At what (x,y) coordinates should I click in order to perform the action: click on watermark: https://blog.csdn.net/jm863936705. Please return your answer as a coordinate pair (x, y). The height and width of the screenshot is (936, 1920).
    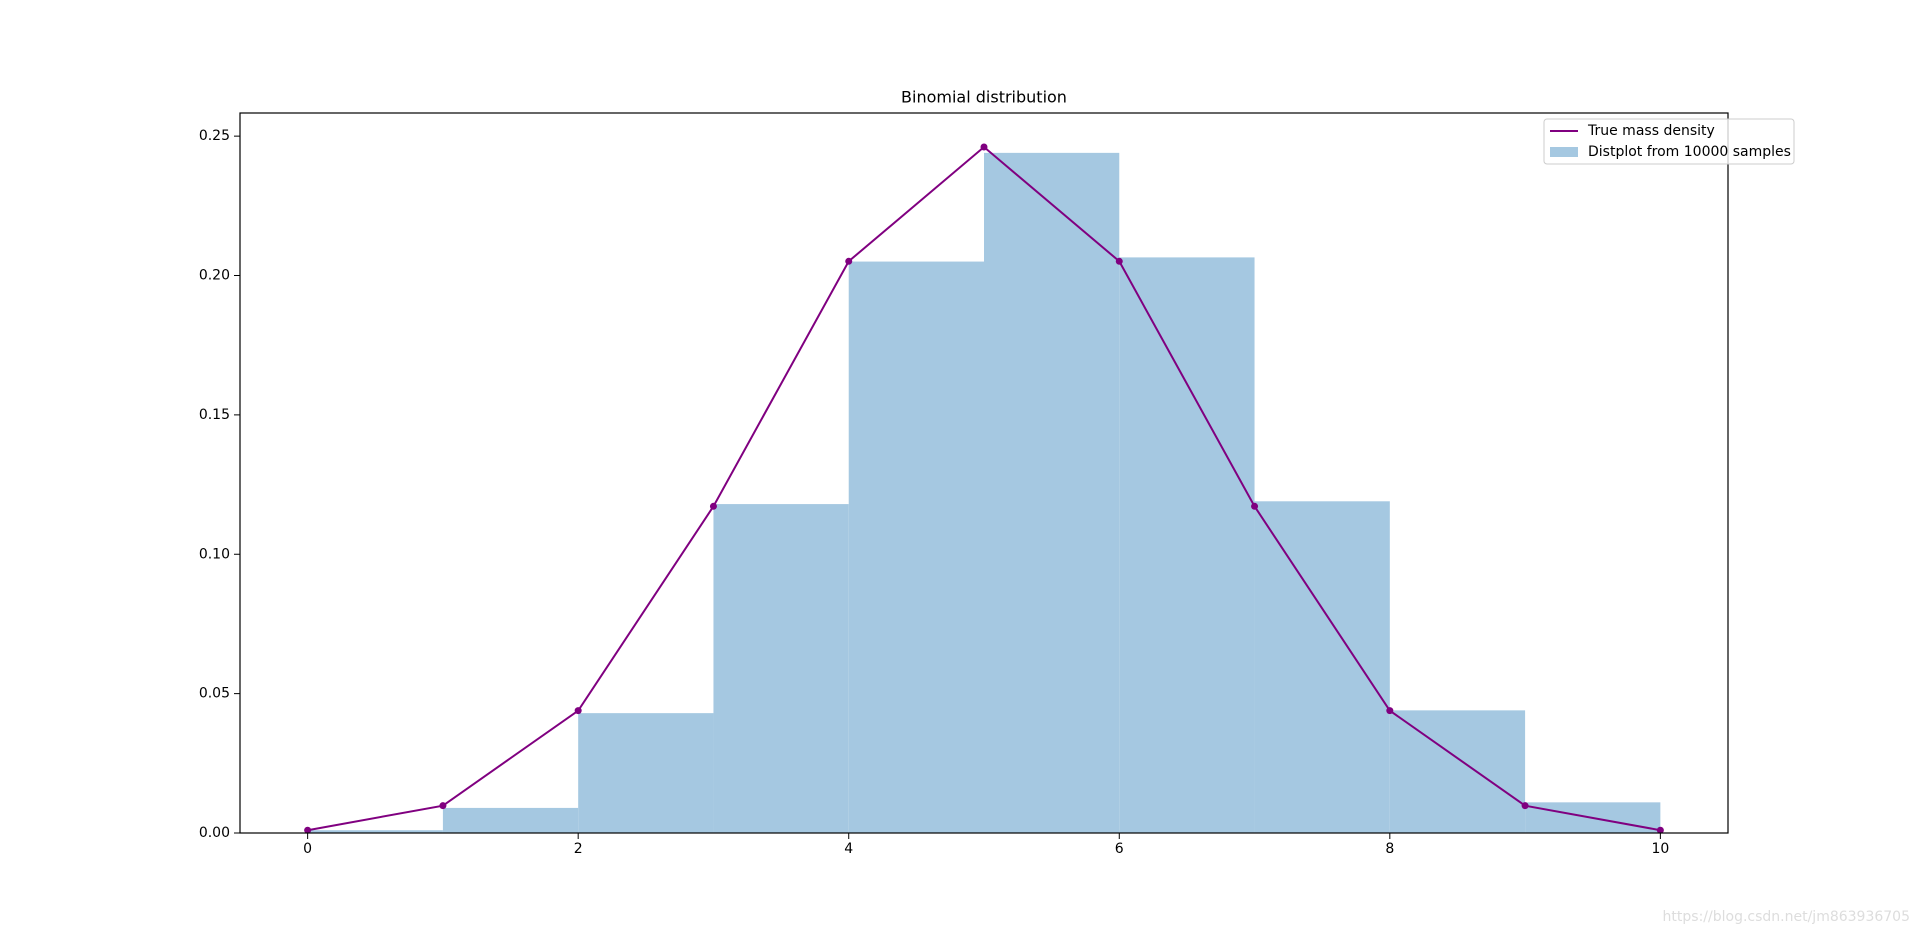
    Looking at the image, I should click on (1786, 917).